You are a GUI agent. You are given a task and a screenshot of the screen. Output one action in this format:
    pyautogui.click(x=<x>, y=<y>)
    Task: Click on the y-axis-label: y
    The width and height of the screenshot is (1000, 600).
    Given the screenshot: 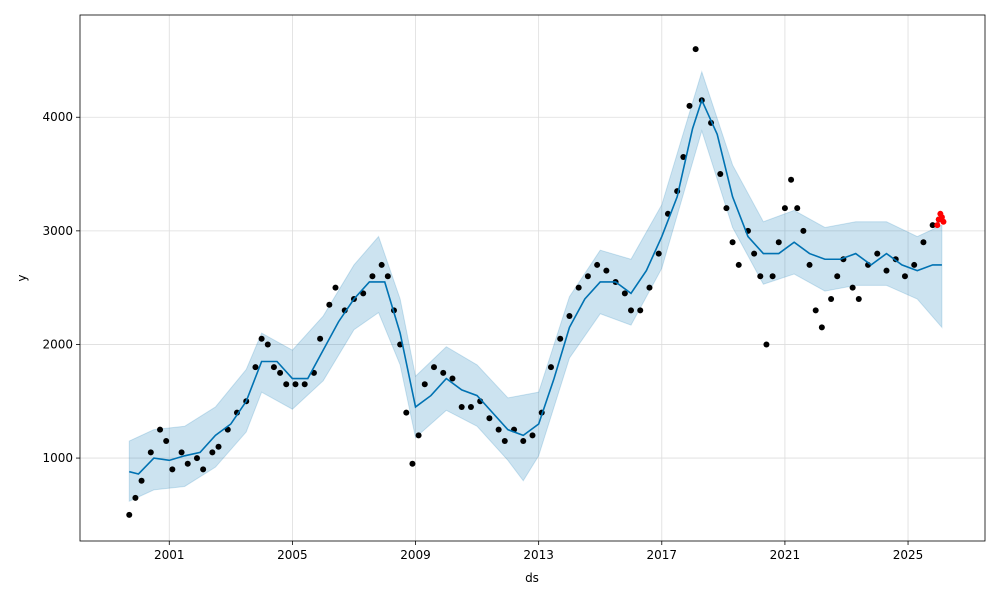 What is the action you would take?
    pyautogui.click(x=22, y=277)
    